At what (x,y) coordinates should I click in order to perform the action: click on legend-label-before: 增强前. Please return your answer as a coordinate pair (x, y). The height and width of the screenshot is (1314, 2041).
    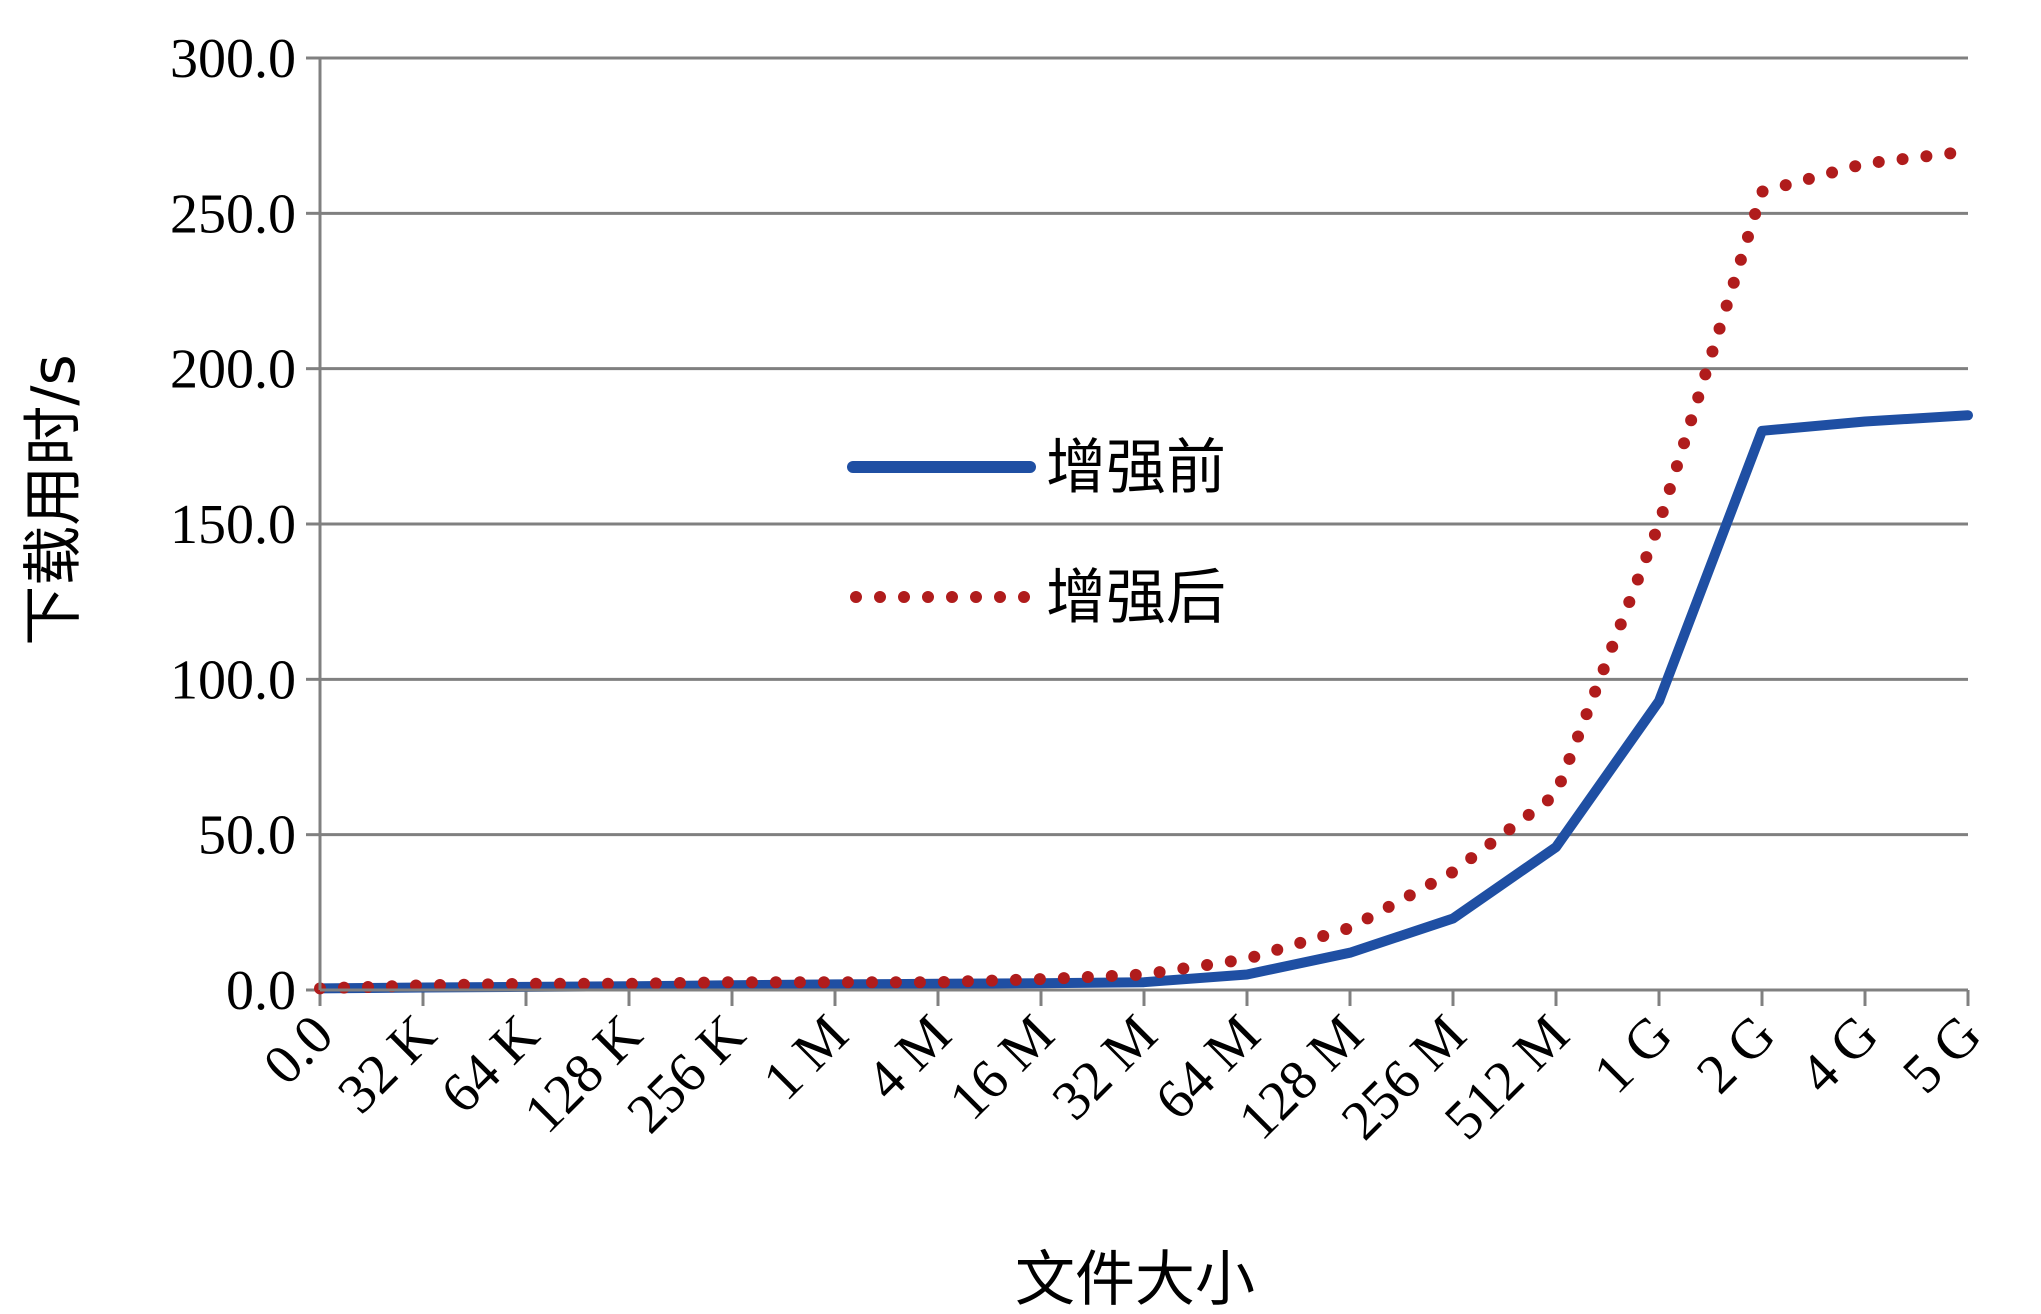
    Looking at the image, I should click on (1136, 468).